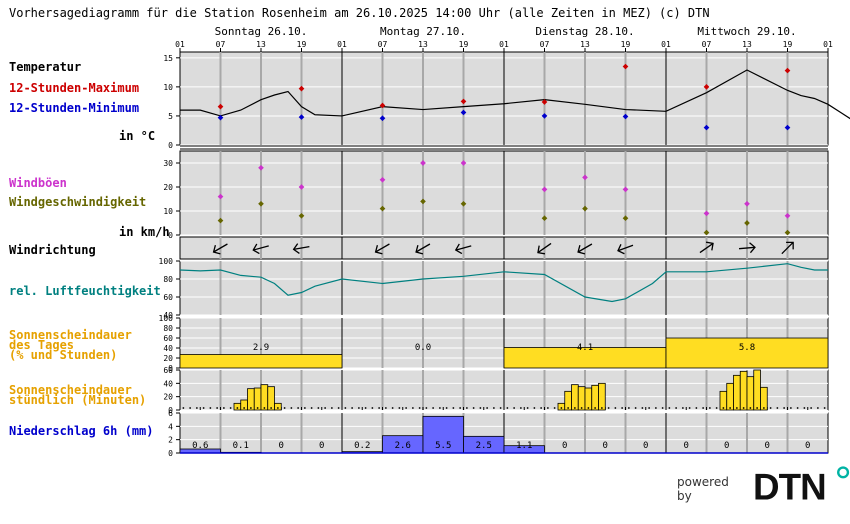 The width and height of the screenshot is (850, 524). Describe the element at coordinates (241, 446) in the screenshot. I see `precip-value: 0.1` at that location.